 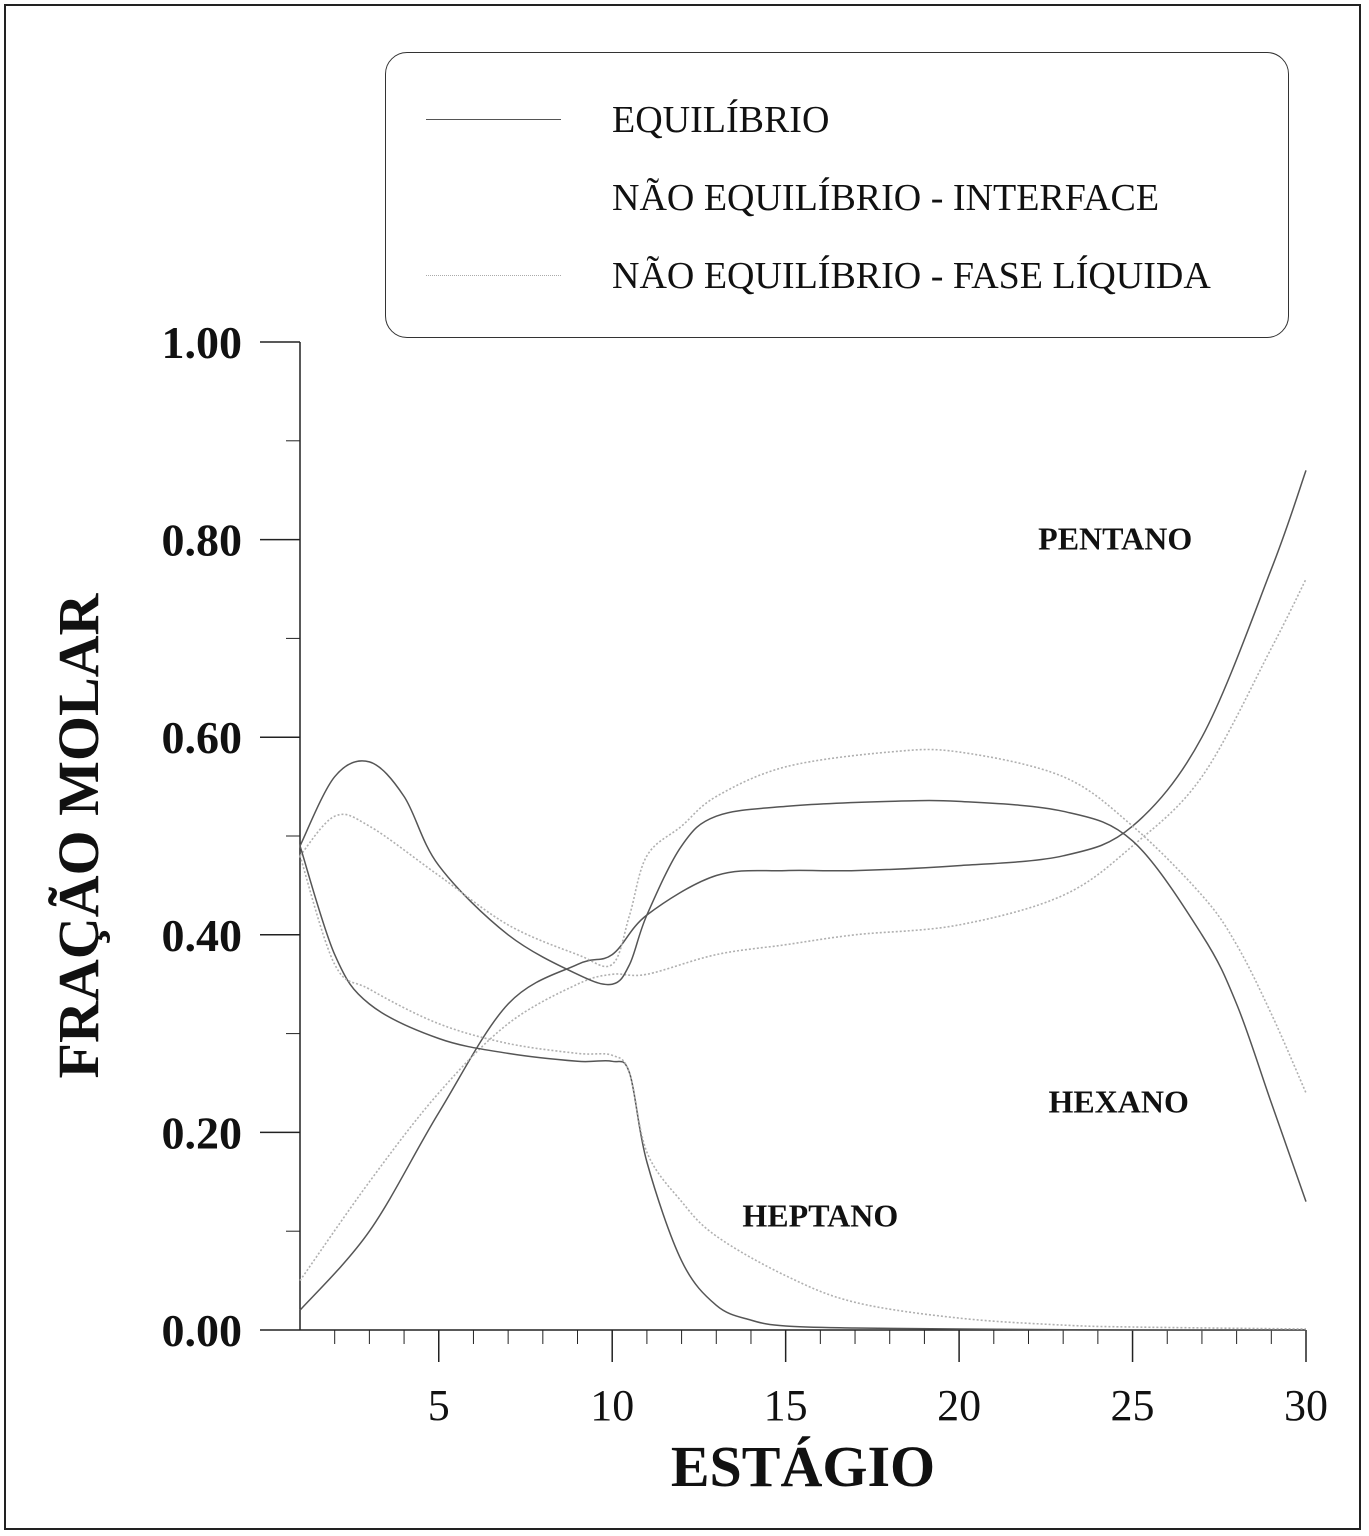 What do you see at coordinates (493, 275) in the screenshot?
I see `legend-swatch-fase-liquida` at bounding box center [493, 275].